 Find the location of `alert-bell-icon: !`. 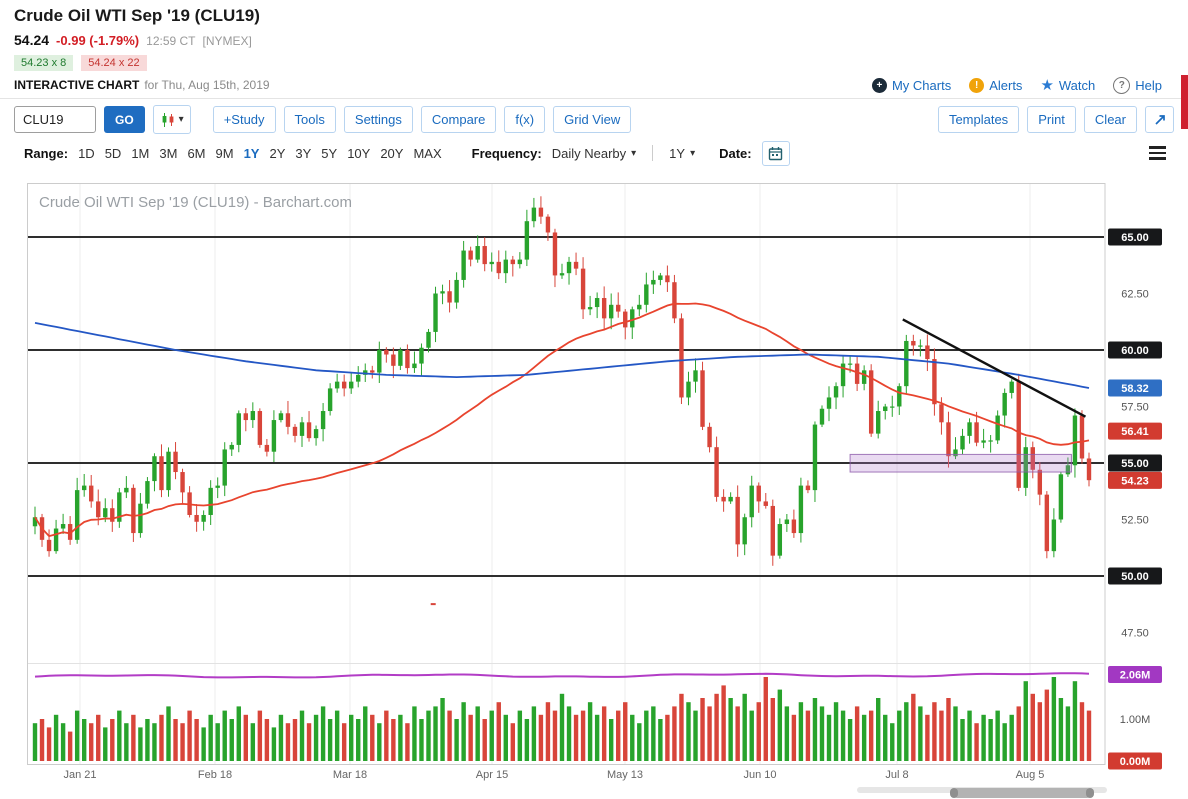

alert-bell-icon: ! is located at coordinates (977, 85).